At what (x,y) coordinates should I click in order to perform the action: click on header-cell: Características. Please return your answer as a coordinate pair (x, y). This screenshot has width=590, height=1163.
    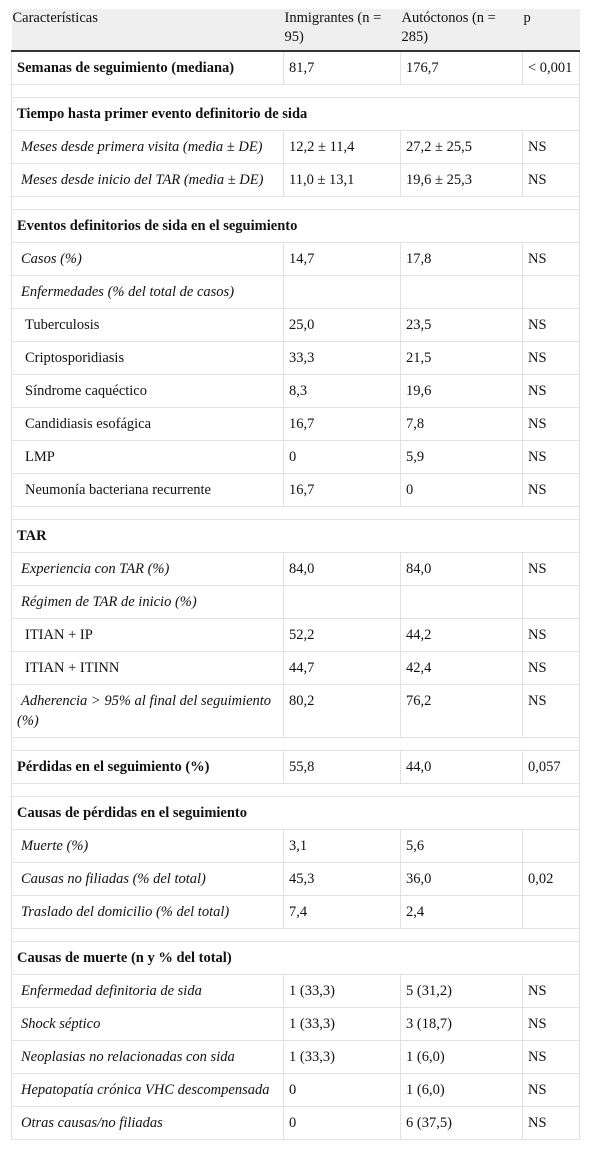
    Looking at the image, I should click on (147, 30).